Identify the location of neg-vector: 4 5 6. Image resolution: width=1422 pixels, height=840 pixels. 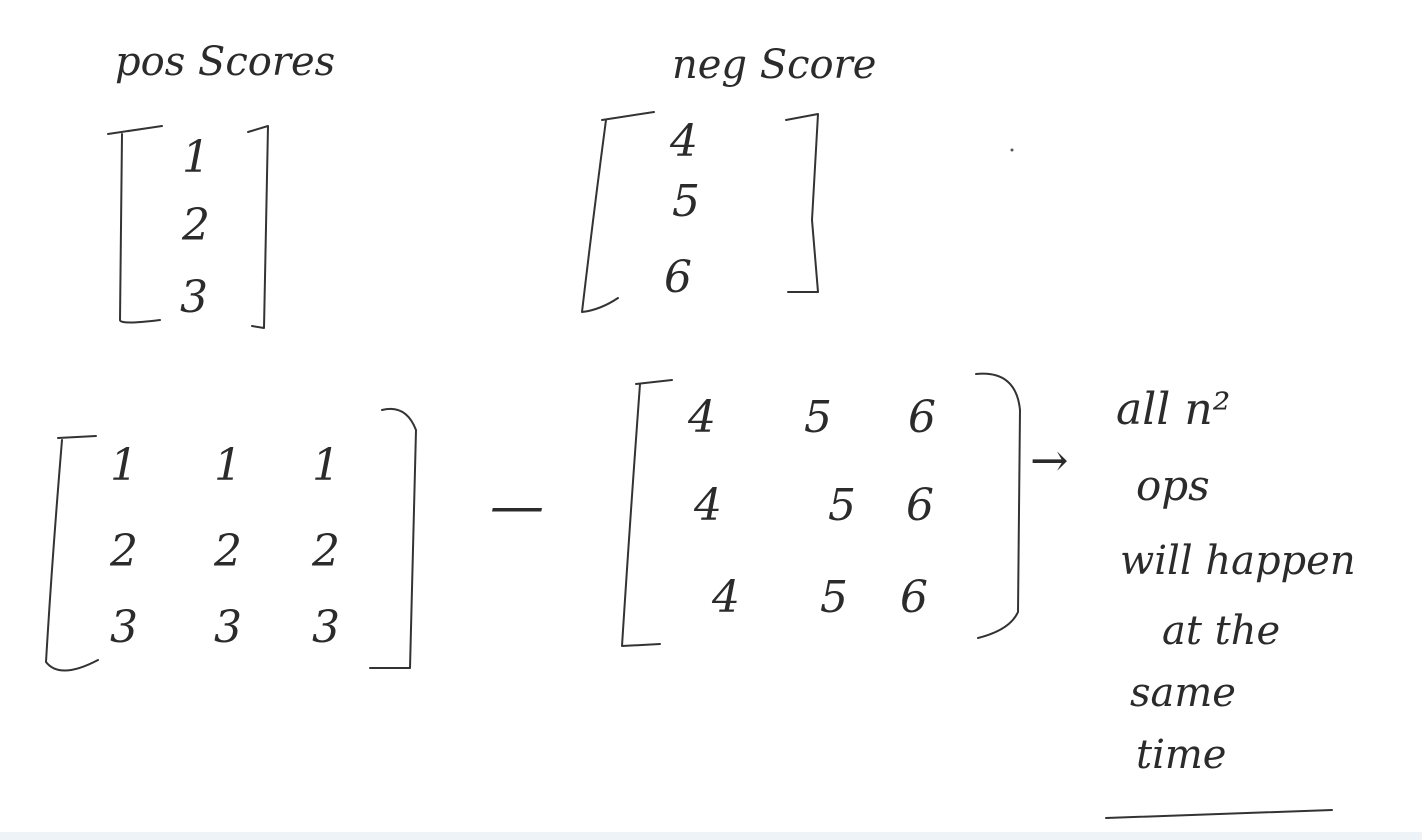
(700, 212).